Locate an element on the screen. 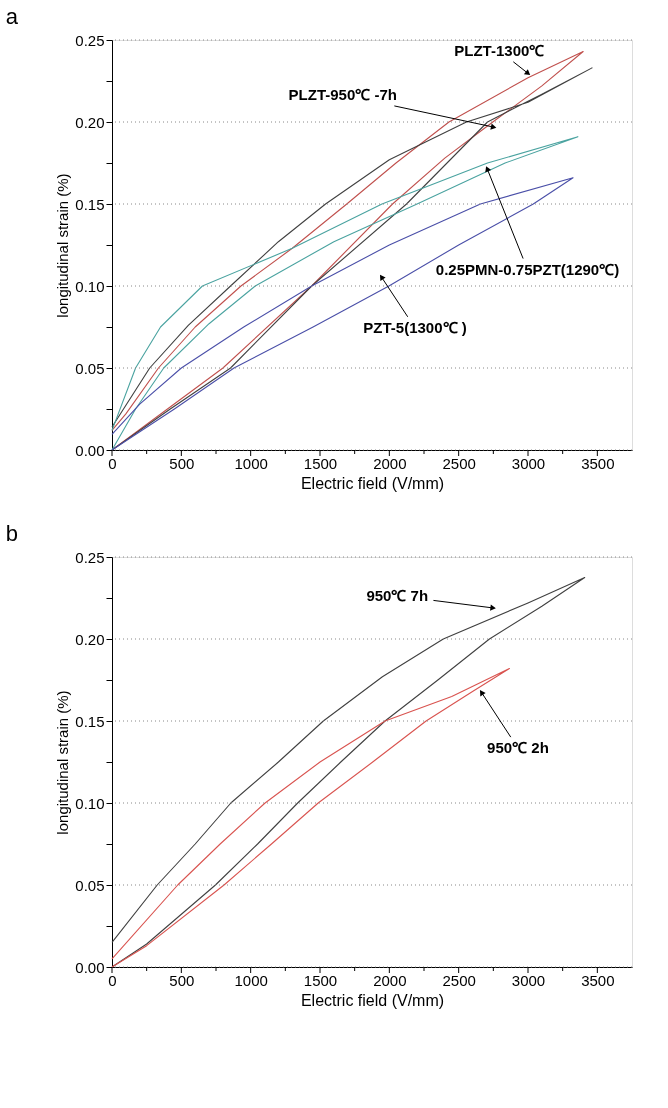 The image size is (668, 1108). annotation: PLZT-950℃ -7h is located at coordinates (342, 94).